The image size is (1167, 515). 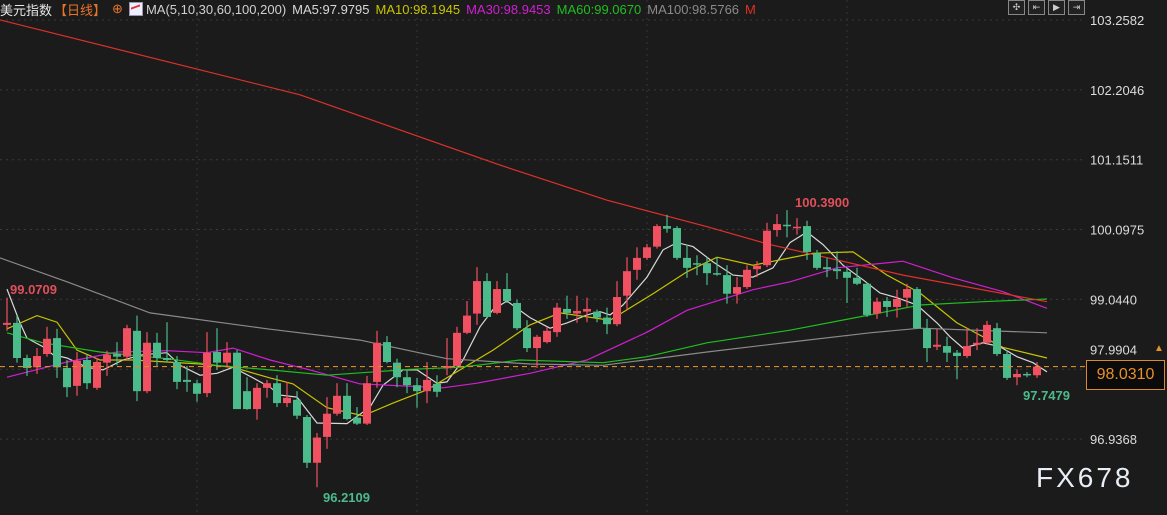 What do you see at coordinates (33, 289) in the screenshot?
I see `high-annotation-left: 99.0709` at bounding box center [33, 289].